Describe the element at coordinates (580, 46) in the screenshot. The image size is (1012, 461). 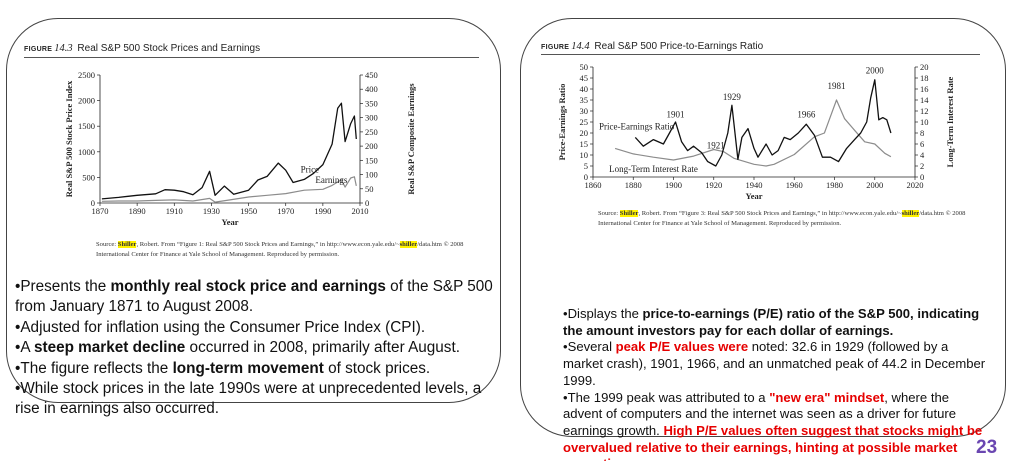
I see `figure-number: 14.4` at that location.